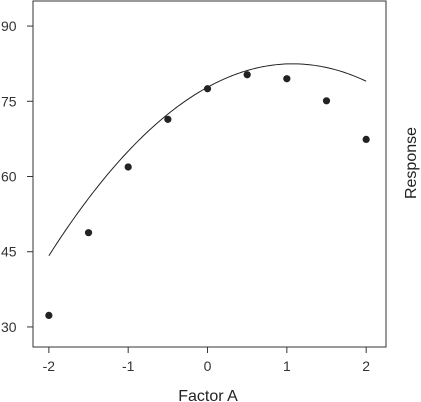 The image size is (421, 402). Describe the element at coordinates (128, 366) in the screenshot. I see `x-tick-label: -1` at that location.